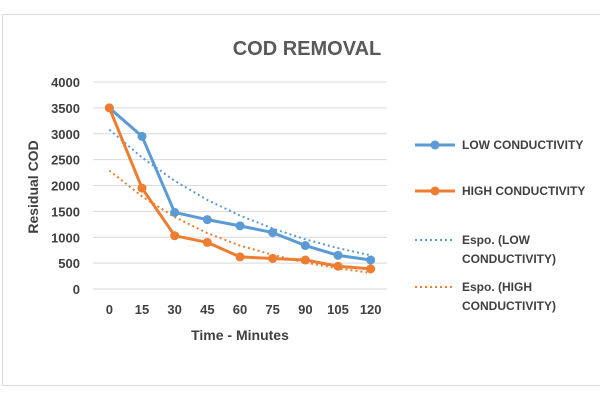 This screenshot has height=400, width=600. What do you see at coordinates (65, 82) in the screenshot?
I see `y-tick-label: 4000` at bounding box center [65, 82].